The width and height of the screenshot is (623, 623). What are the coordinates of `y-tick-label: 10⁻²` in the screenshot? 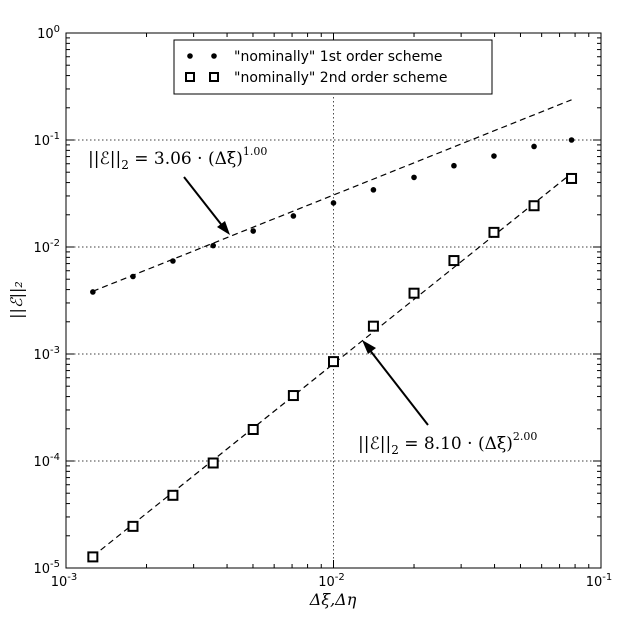 It's located at (46, 247).